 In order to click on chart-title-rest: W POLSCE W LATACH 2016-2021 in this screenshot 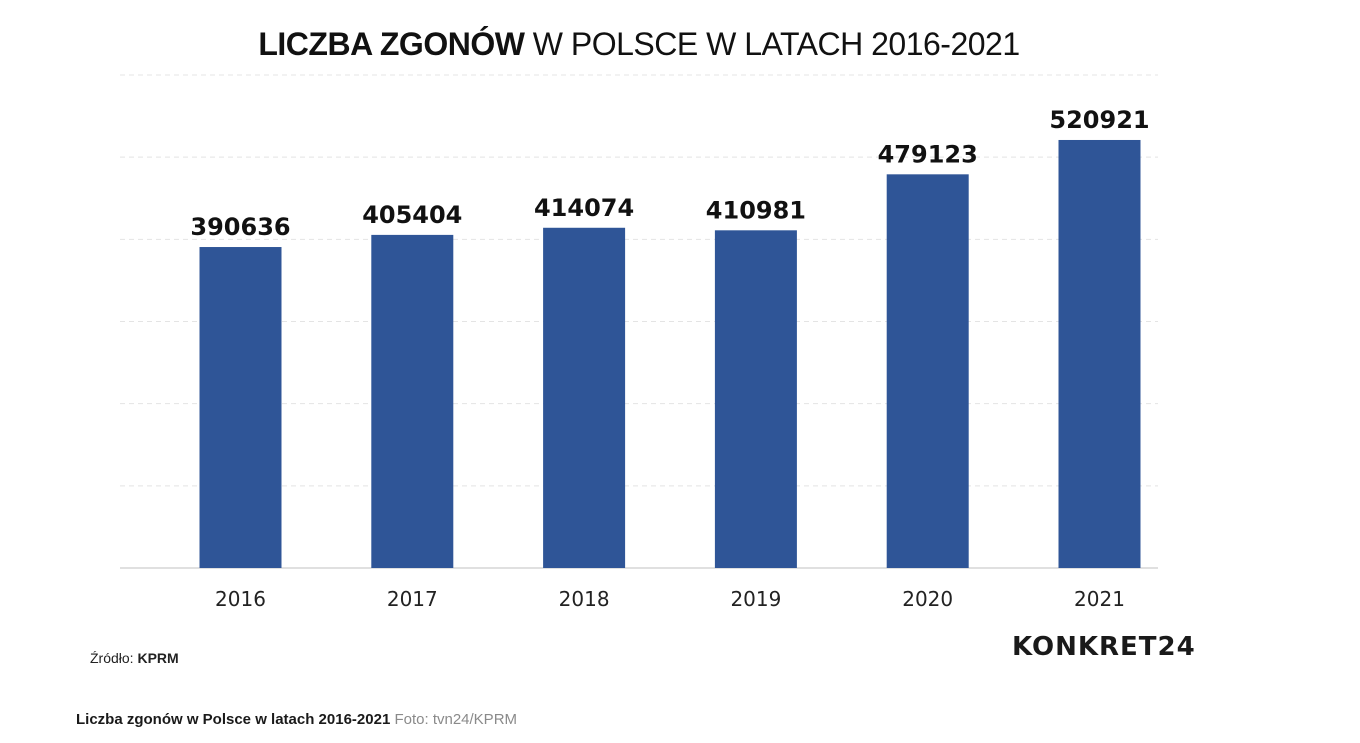, I will do `click(776, 44)`.